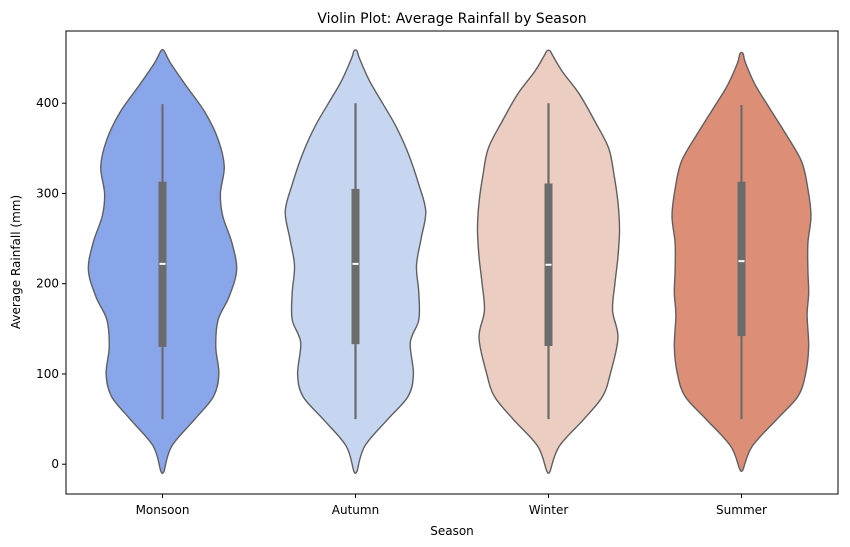  Describe the element at coordinates (451, 505) in the screenshot. I see `x-axis: Monsoon Autumn Winter Summer` at that location.